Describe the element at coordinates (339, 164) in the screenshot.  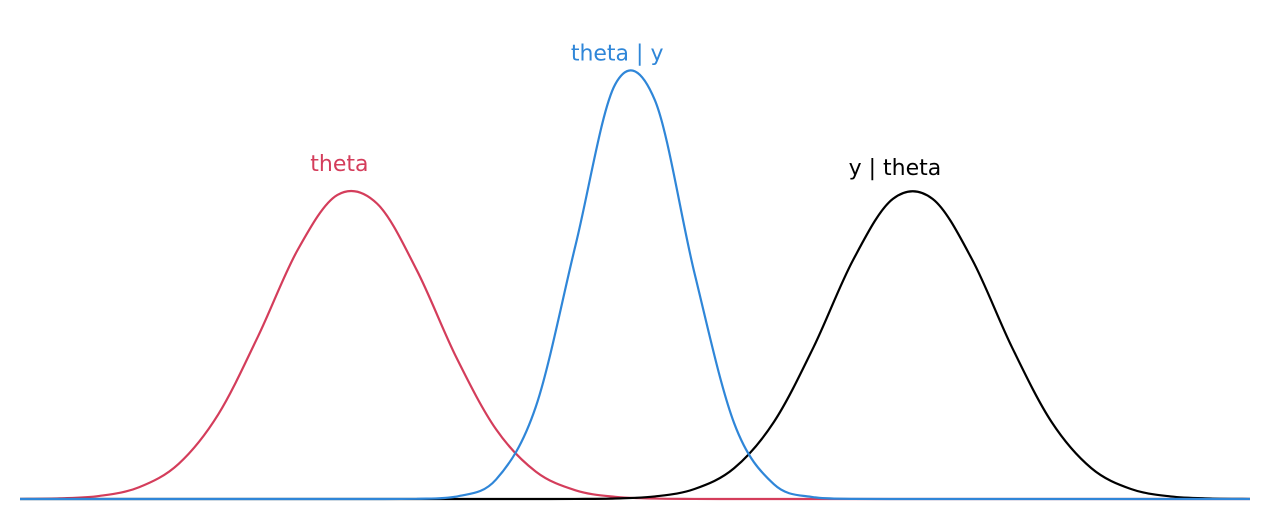
I see `curve-label: theta` at that location.